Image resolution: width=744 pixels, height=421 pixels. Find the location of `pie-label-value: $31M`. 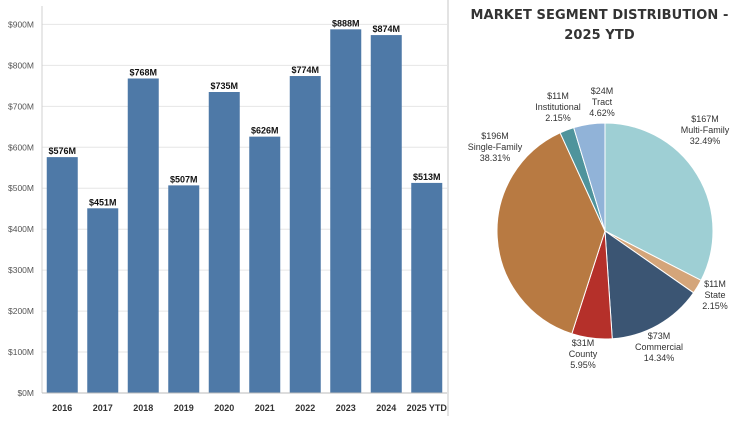

pie-label-value: $31M is located at coordinates (583, 343).